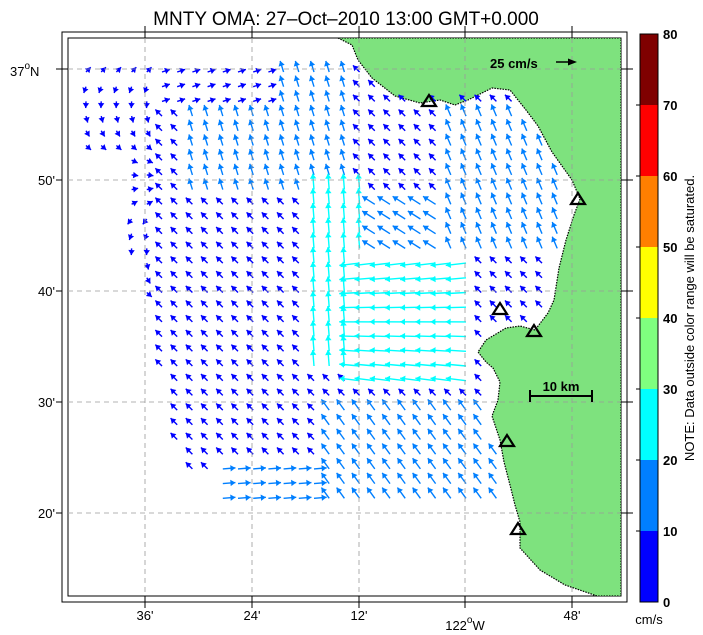 The image size is (703, 635). Describe the element at coordinates (670, 34) in the screenshot. I see `colorbar-tick-label: 80` at that location.